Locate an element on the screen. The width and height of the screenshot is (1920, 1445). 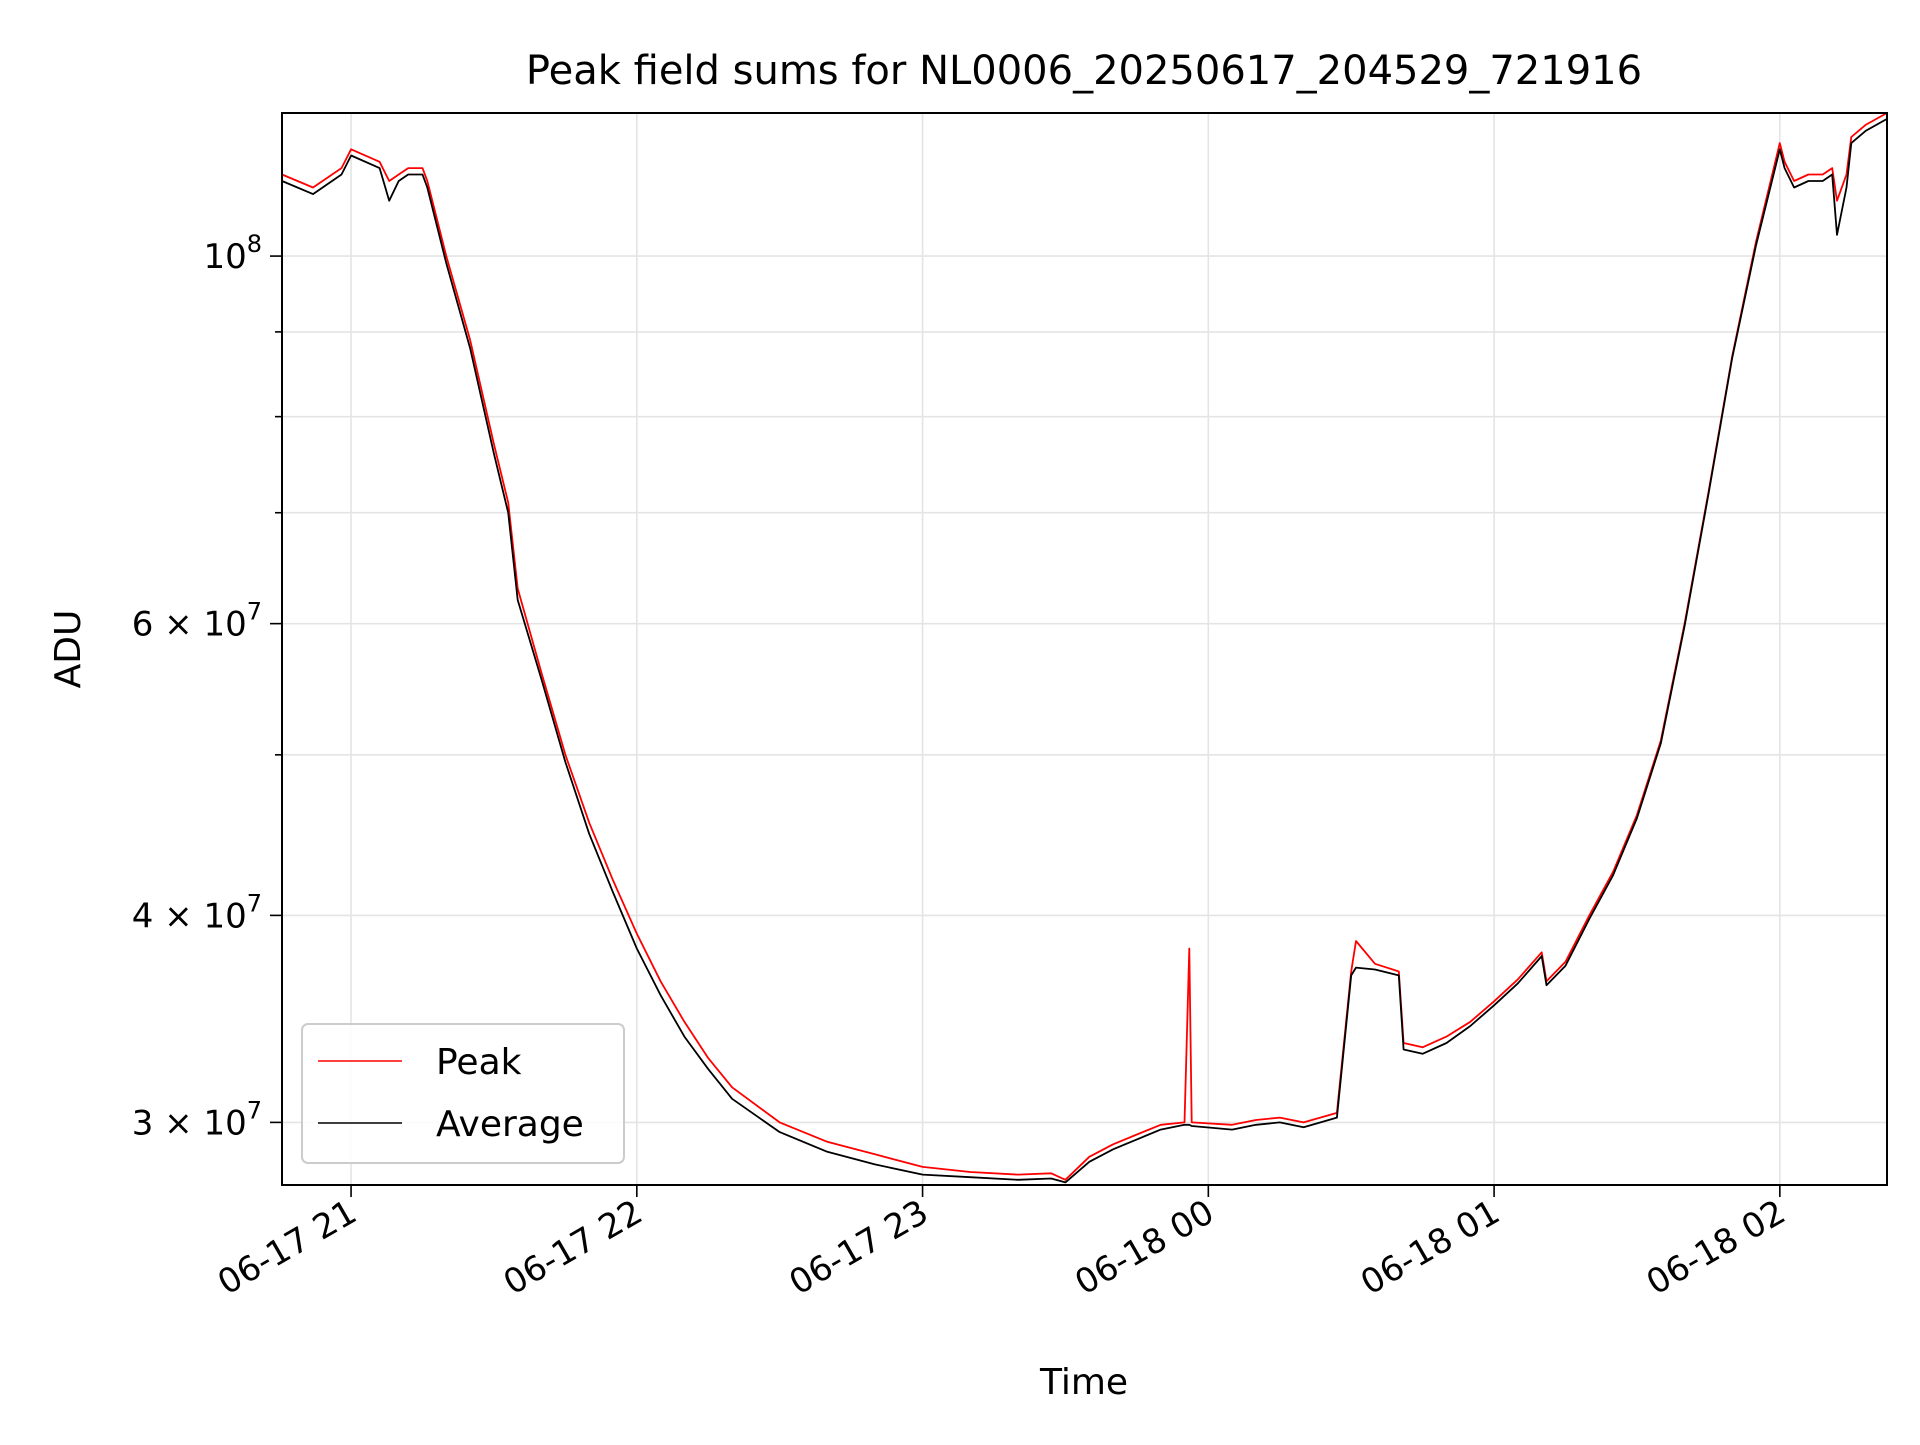
legend: Peak Average is located at coordinates (463, 1093).